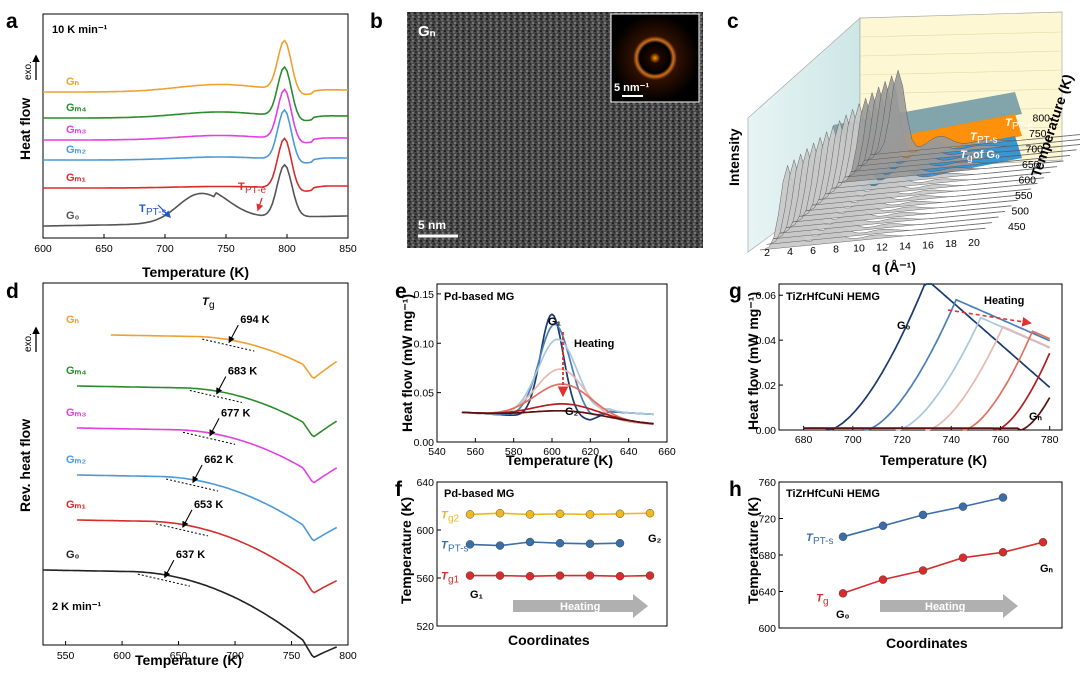  I want to click on panel-d-exo-label: exo., so click(28, 342).